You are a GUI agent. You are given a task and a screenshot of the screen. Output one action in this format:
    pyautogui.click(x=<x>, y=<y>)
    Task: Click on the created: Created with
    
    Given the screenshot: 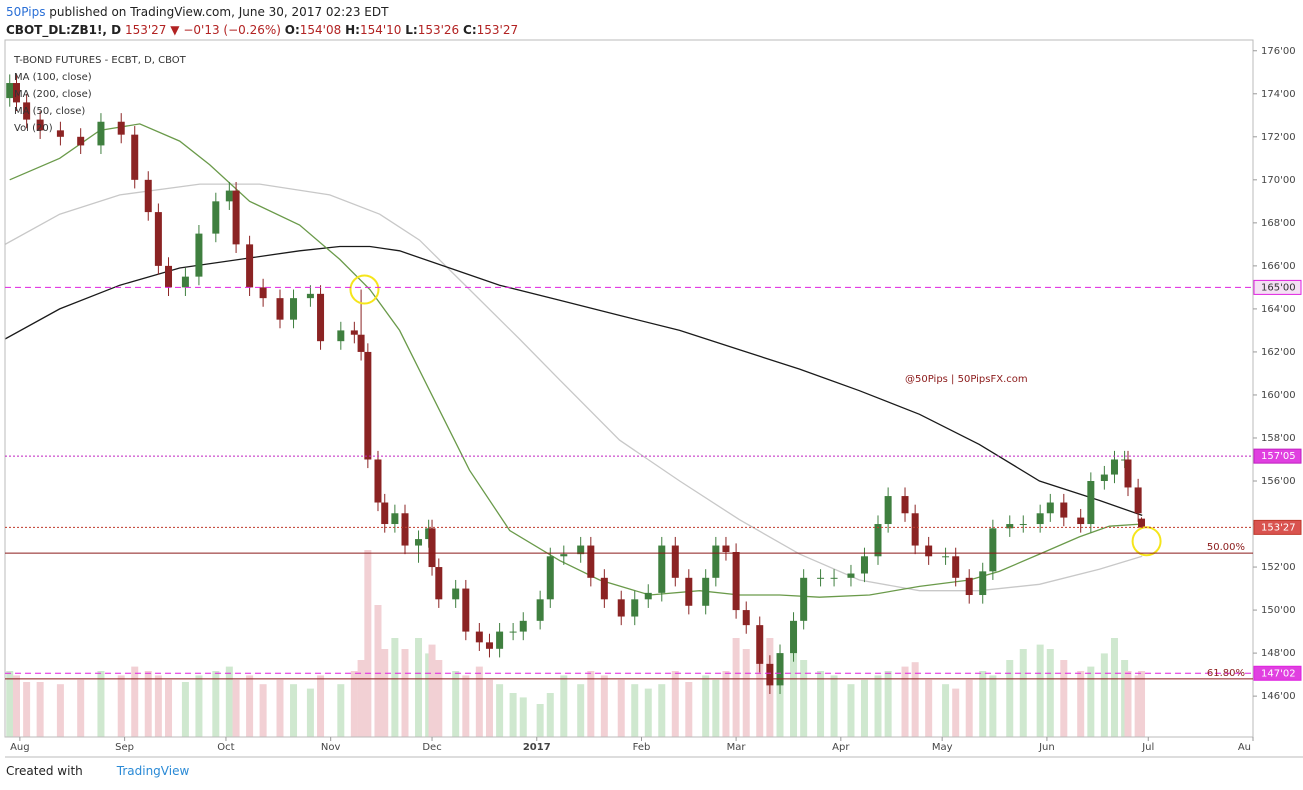 What is the action you would take?
    pyautogui.click(x=44, y=771)
    